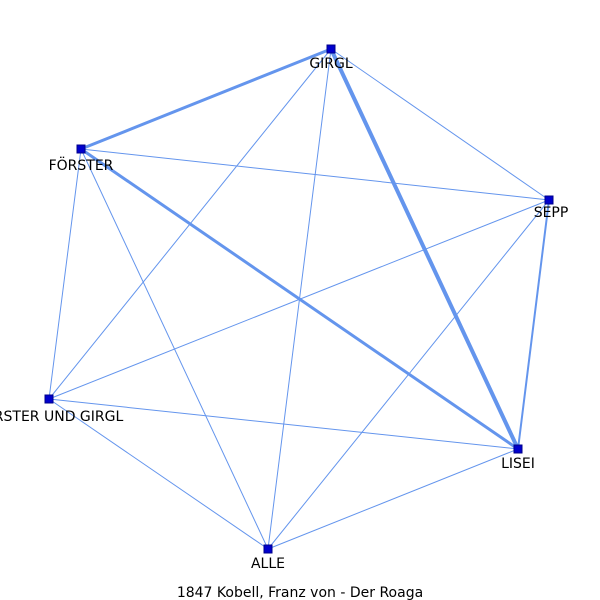 The width and height of the screenshot is (600, 600). Describe the element at coordinates (65, 274) in the screenshot. I see `edge-foerster-foerster_und_girgl` at that location.